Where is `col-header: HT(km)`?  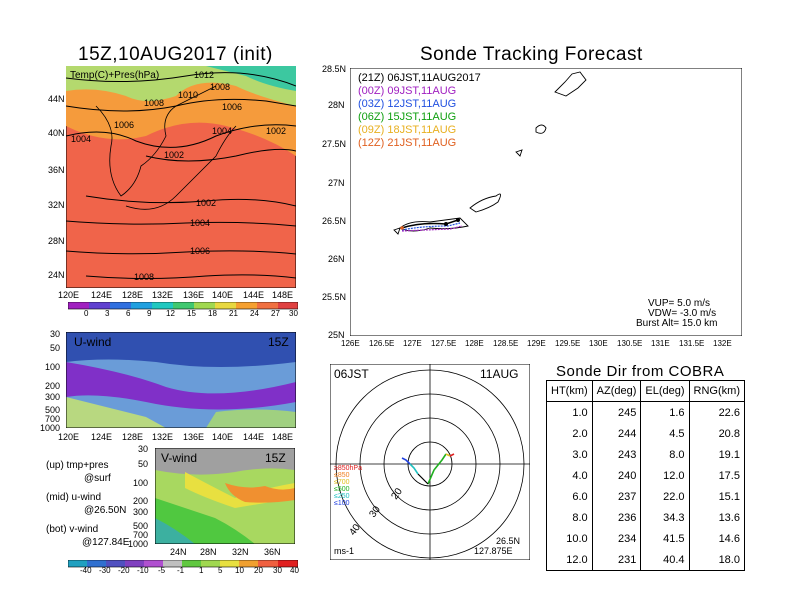
col-header: HT(km) is located at coordinates (569, 391).